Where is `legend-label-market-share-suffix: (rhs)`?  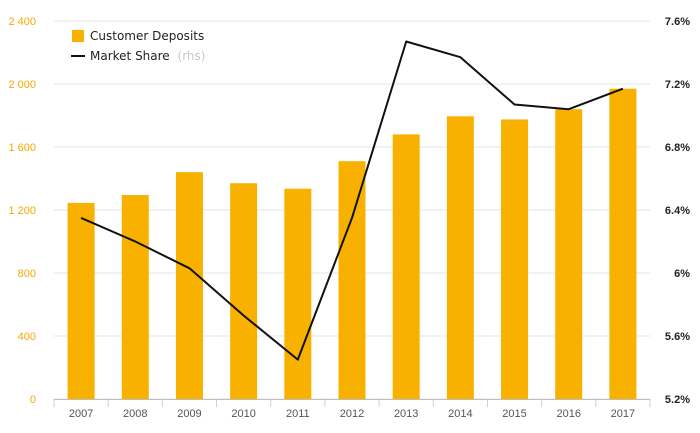
legend-label-market-share-suffix: (rhs) is located at coordinates (192, 56).